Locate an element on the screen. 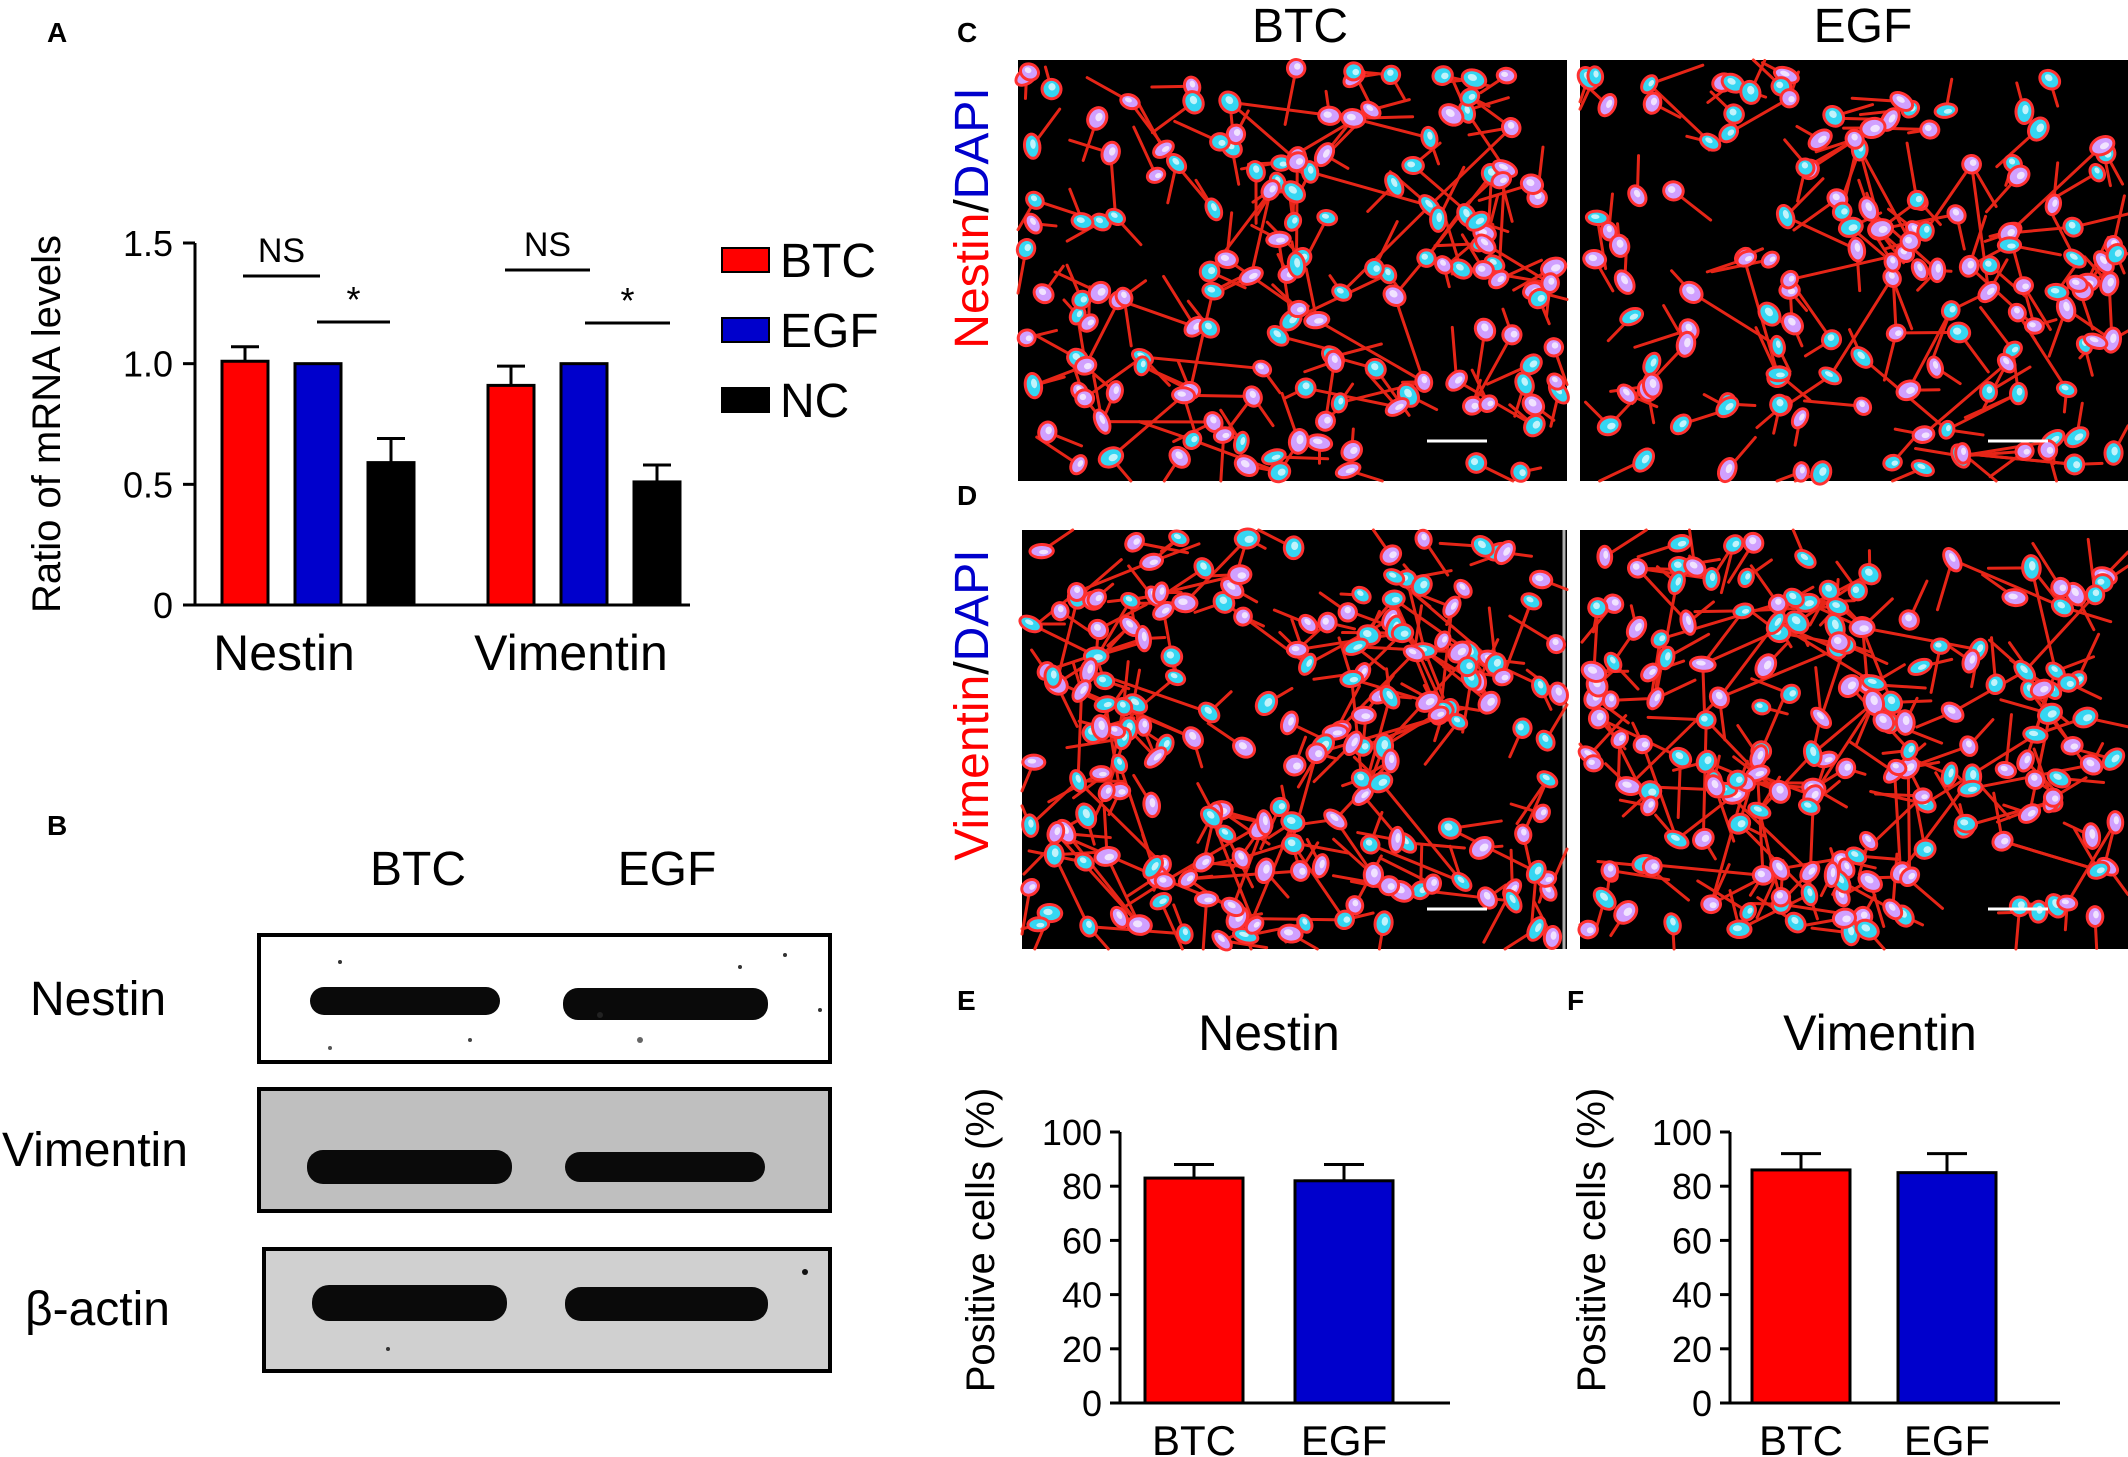 This screenshot has width=2128, height=1457. column-header-btc: BTC is located at coordinates (1300, 26).